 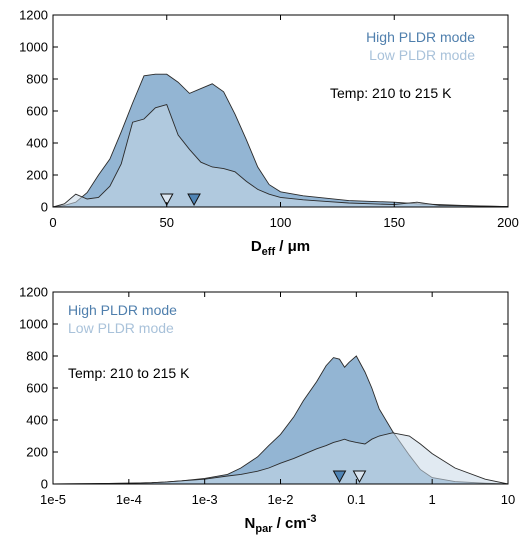 What do you see at coordinates (269, 252) in the screenshot?
I see `x-axis-title-sub: eff` at bounding box center [269, 252].